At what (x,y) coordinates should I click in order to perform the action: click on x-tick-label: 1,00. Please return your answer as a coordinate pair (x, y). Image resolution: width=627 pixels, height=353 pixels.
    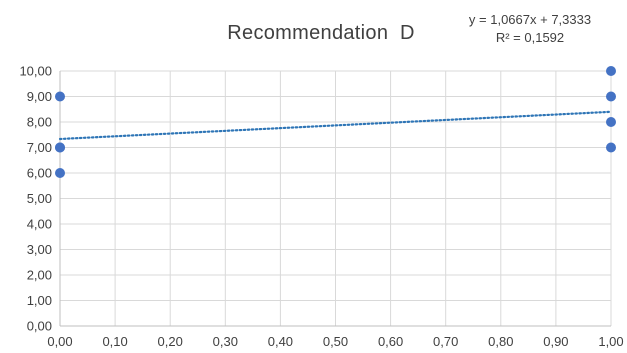
    Looking at the image, I should click on (610, 341).